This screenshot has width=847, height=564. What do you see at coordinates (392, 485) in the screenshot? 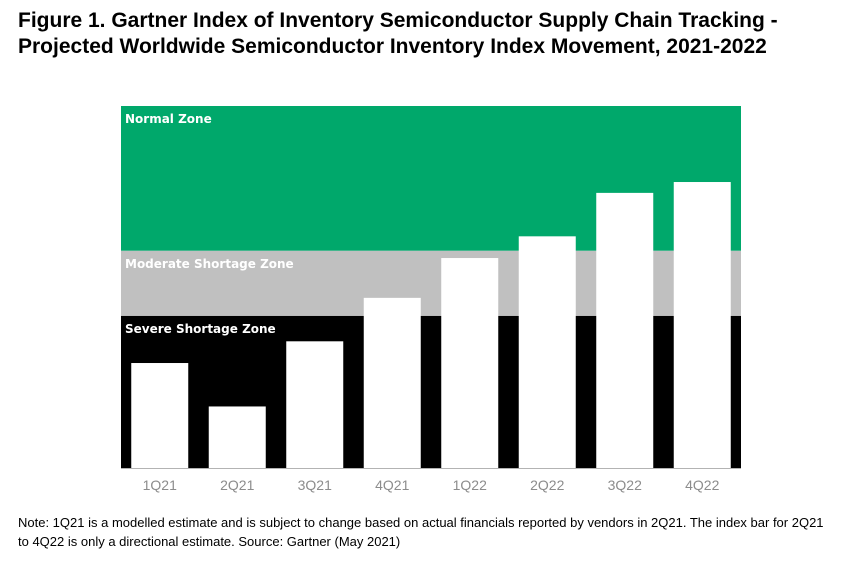
I see `x-tick-4q21: 4Q21` at bounding box center [392, 485].